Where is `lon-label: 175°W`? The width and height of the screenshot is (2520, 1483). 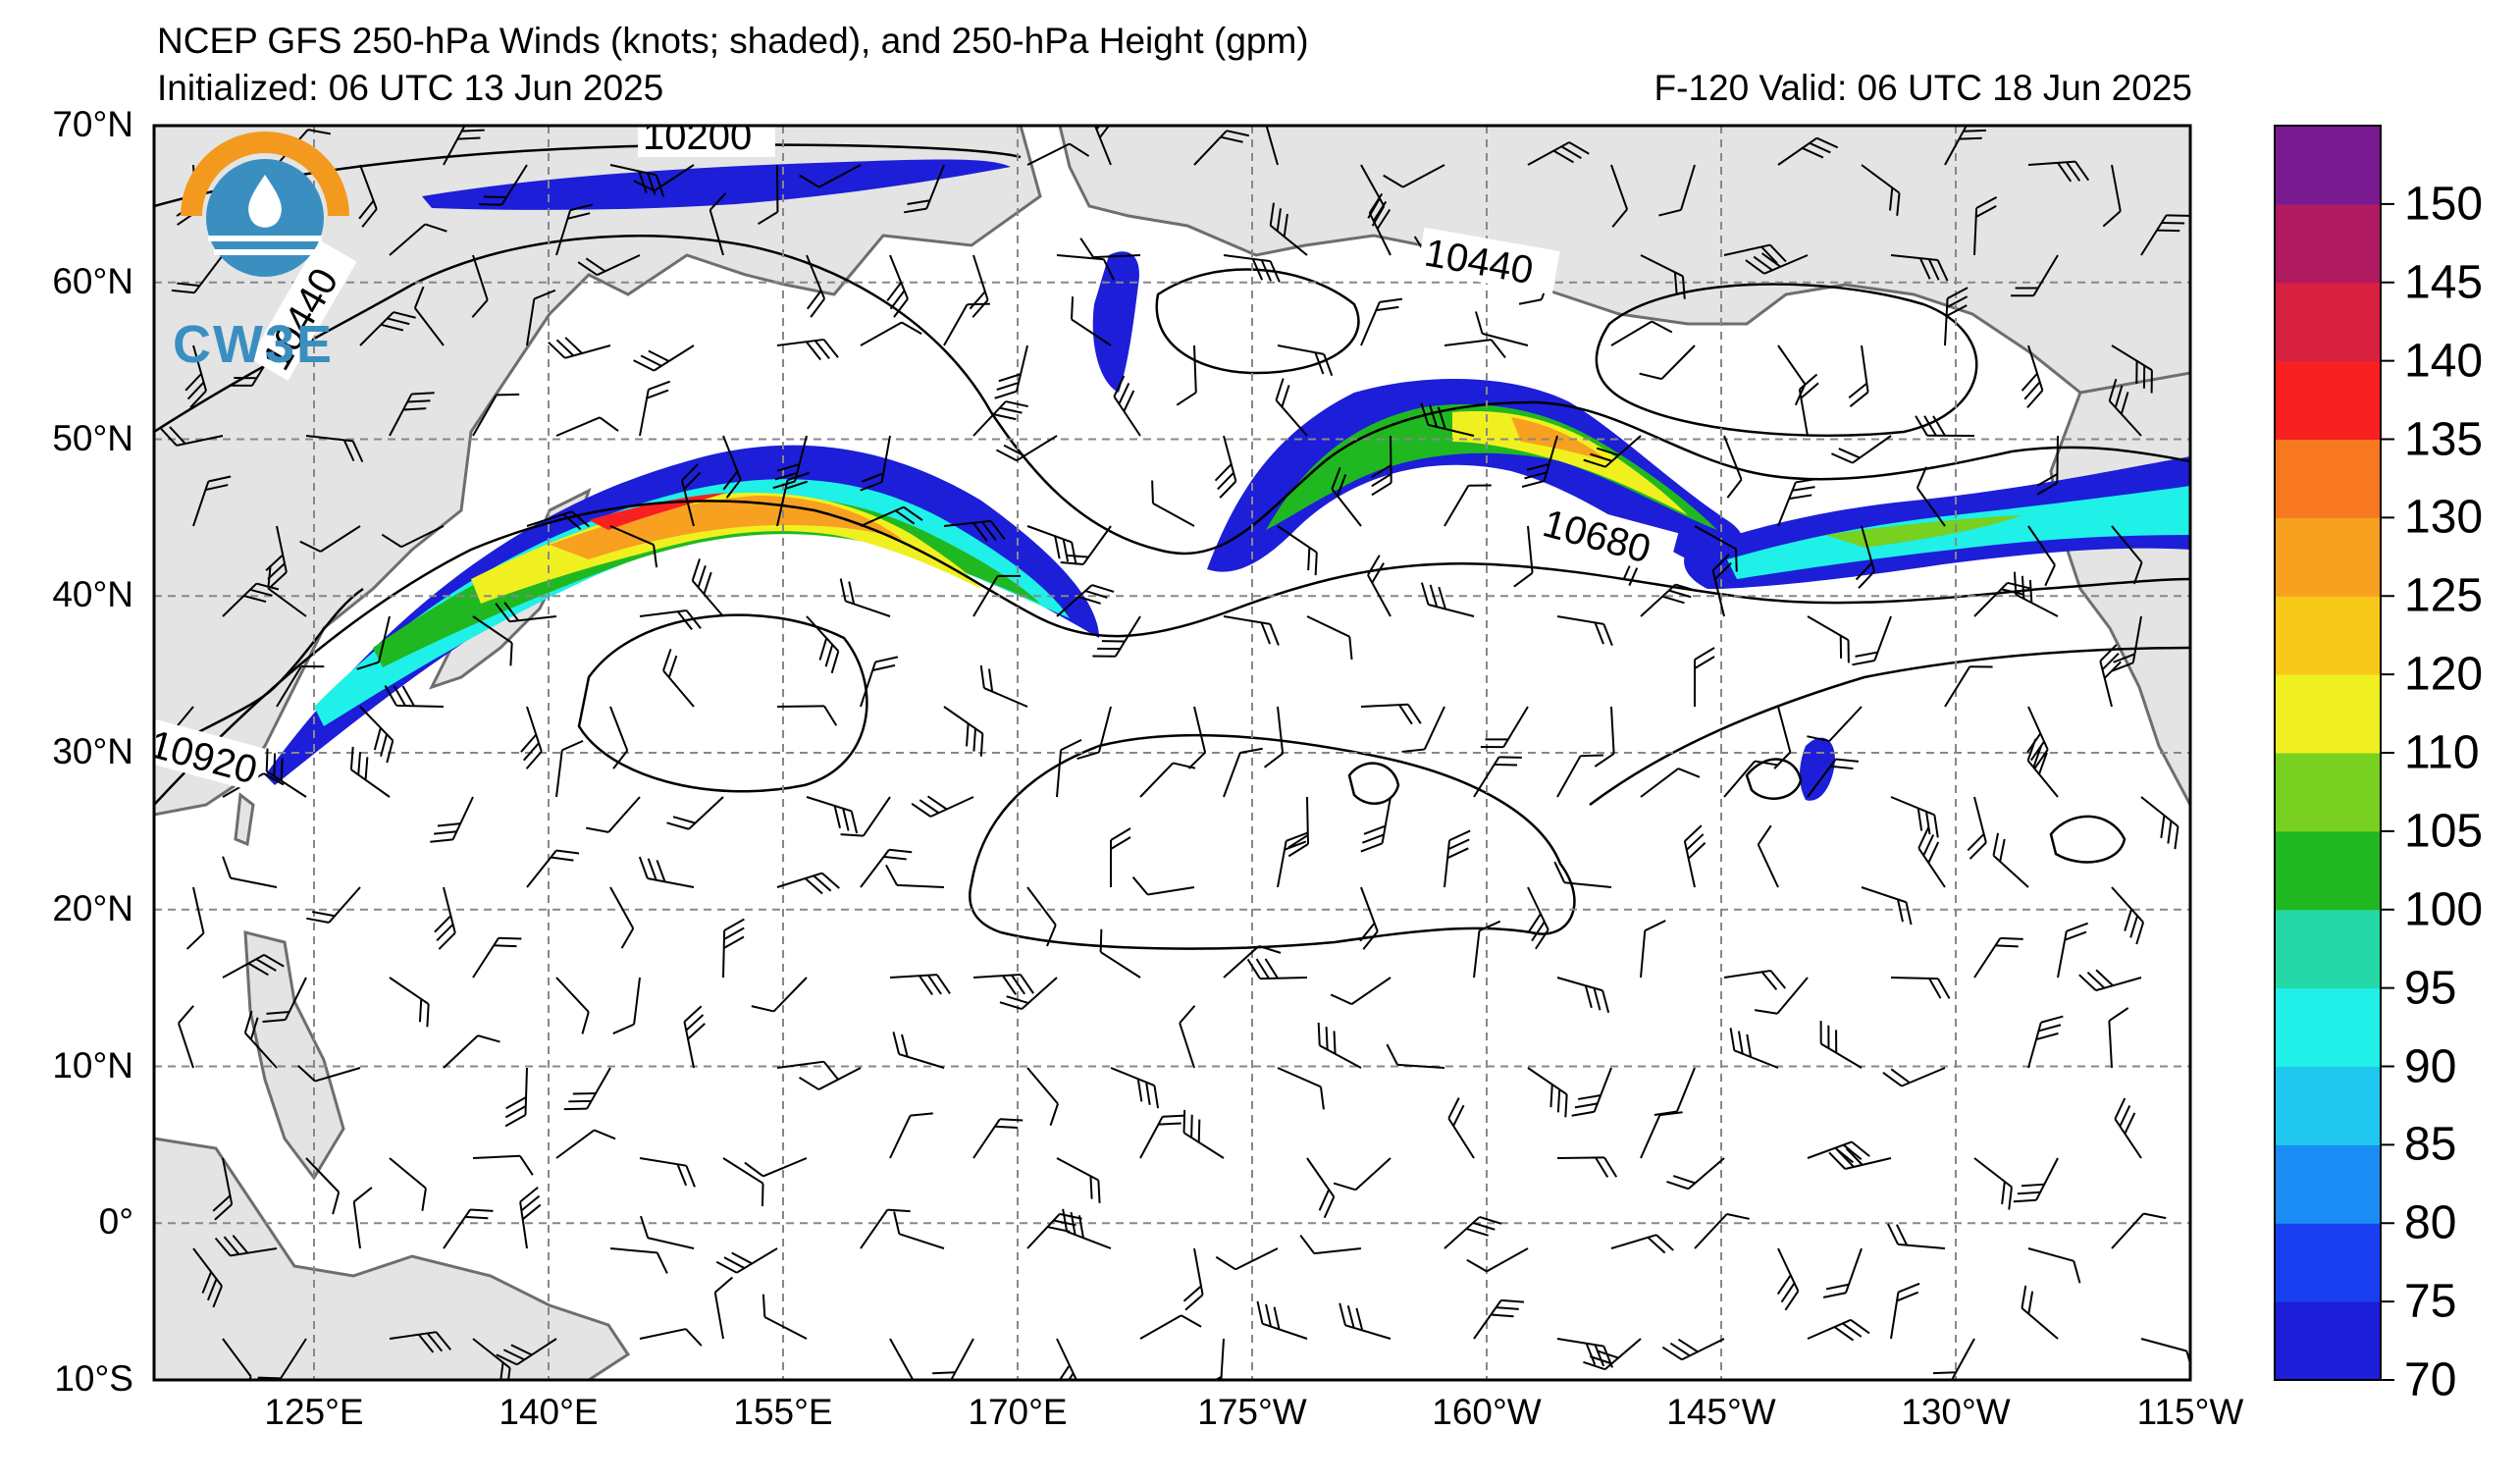
lon-label: 175°W is located at coordinates (1252, 1412).